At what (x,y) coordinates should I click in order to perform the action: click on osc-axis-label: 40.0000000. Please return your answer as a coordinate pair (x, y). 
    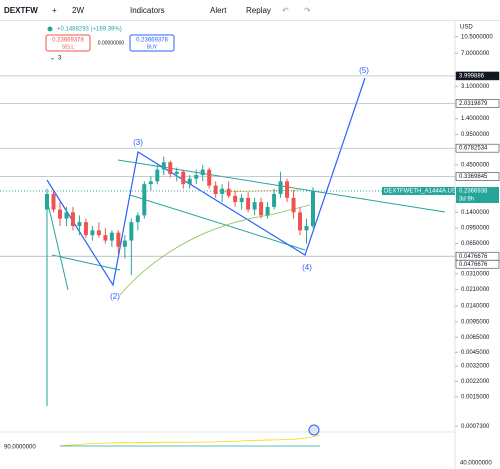
    Looking at the image, I should click on (476, 464).